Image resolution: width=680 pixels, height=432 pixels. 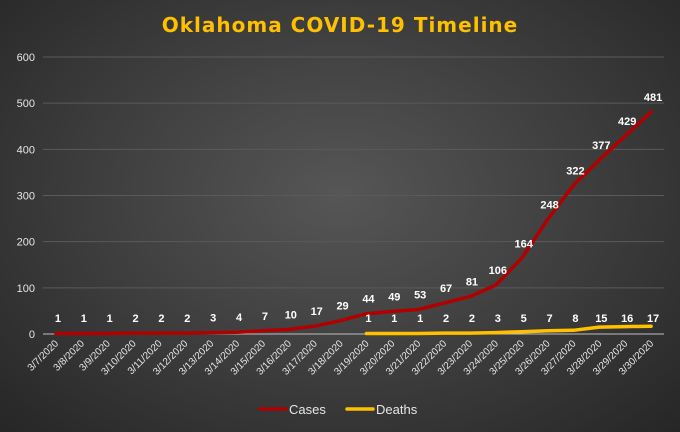 What do you see at coordinates (317, 312) in the screenshot?
I see `data-label-cases: 17` at bounding box center [317, 312].